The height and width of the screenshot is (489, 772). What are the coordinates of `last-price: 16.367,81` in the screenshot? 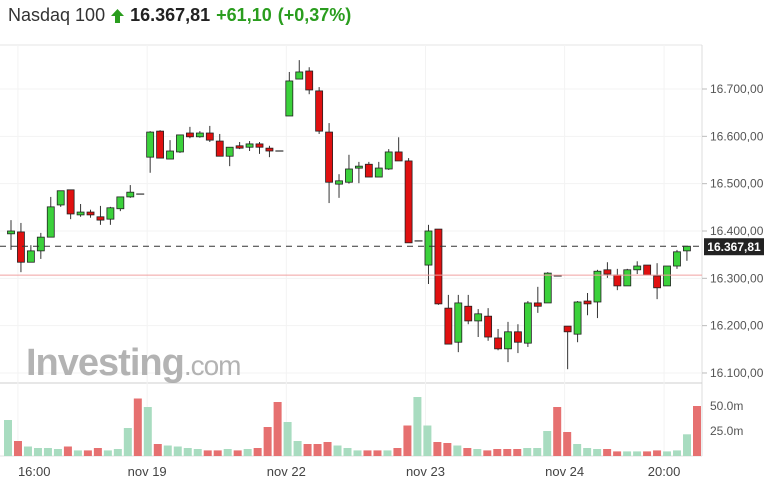 It's located at (170, 15).